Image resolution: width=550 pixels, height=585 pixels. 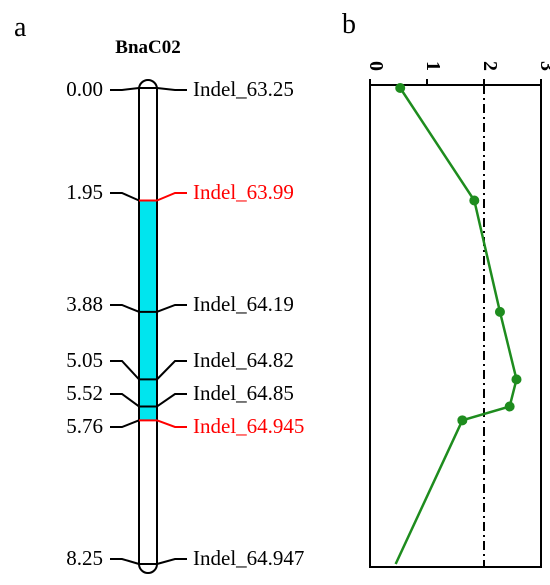 I want to click on marker-position-label: 5.76, so click(x=84, y=426).